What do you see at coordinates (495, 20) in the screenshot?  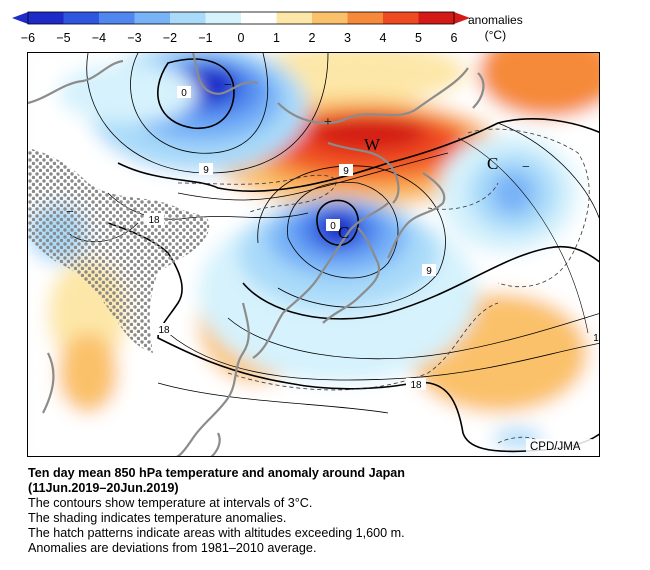 I see `colorbar-units-line1: anomalies` at bounding box center [495, 20].